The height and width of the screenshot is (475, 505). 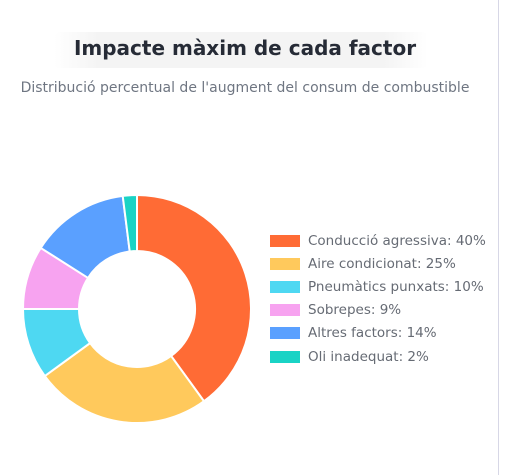 I want to click on legend-item-altres-factors: Altres factors: 14%, so click(x=385, y=333).